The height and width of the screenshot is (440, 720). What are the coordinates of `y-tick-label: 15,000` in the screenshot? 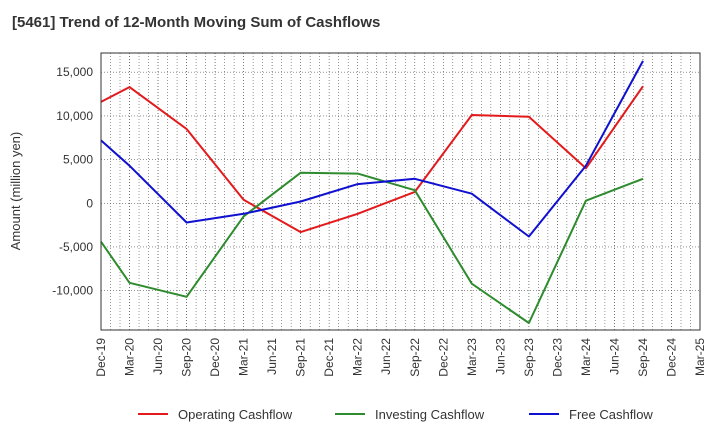 It's located at (74, 72).